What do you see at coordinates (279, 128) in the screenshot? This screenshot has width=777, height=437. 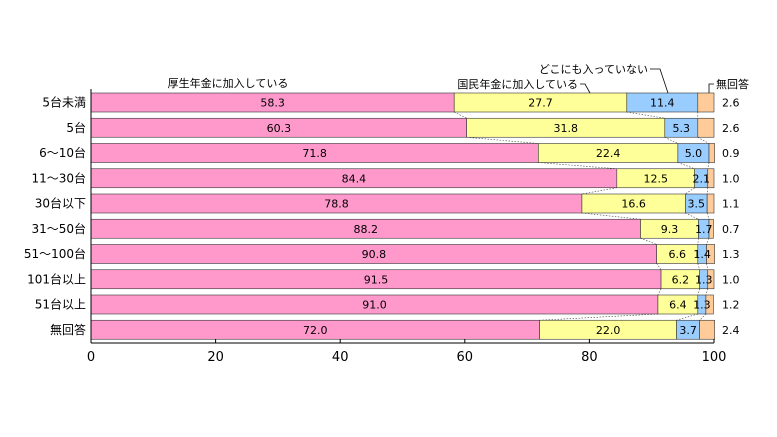 I see `data-label: 60.3` at bounding box center [279, 128].